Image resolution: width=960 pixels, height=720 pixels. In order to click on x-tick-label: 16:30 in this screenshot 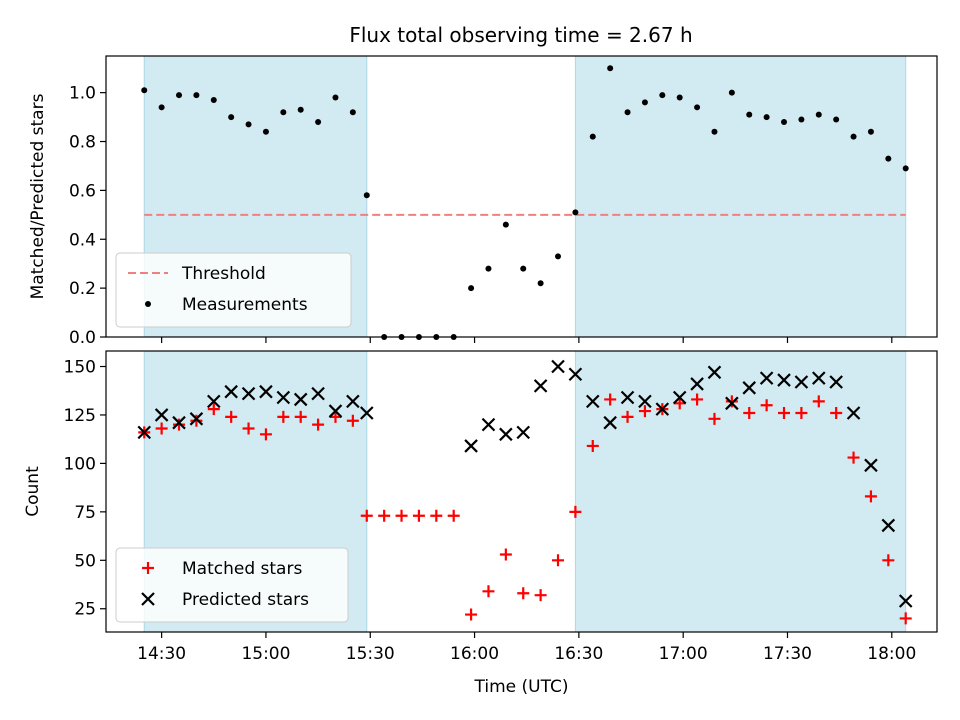, I will do `click(578, 654)`.